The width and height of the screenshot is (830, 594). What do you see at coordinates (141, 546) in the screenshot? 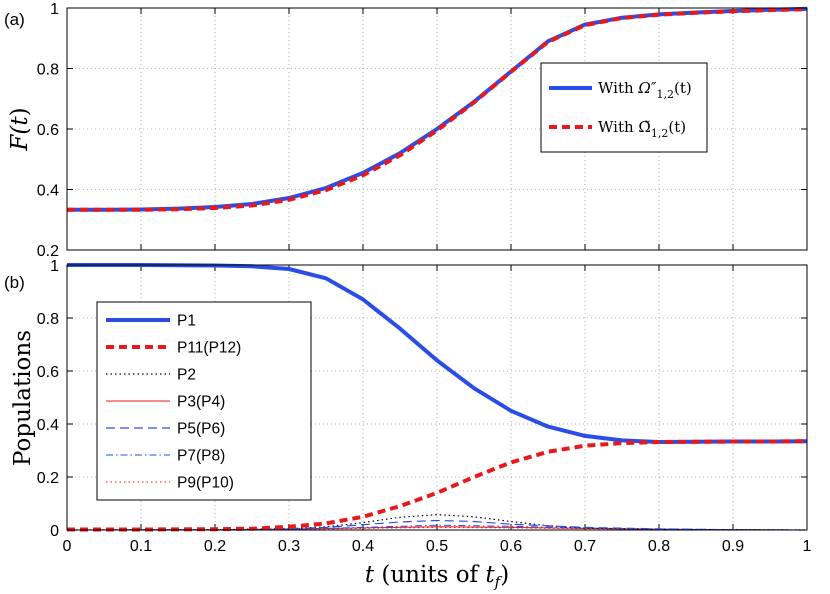
I see `xtick-label: 0.1` at bounding box center [141, 546].